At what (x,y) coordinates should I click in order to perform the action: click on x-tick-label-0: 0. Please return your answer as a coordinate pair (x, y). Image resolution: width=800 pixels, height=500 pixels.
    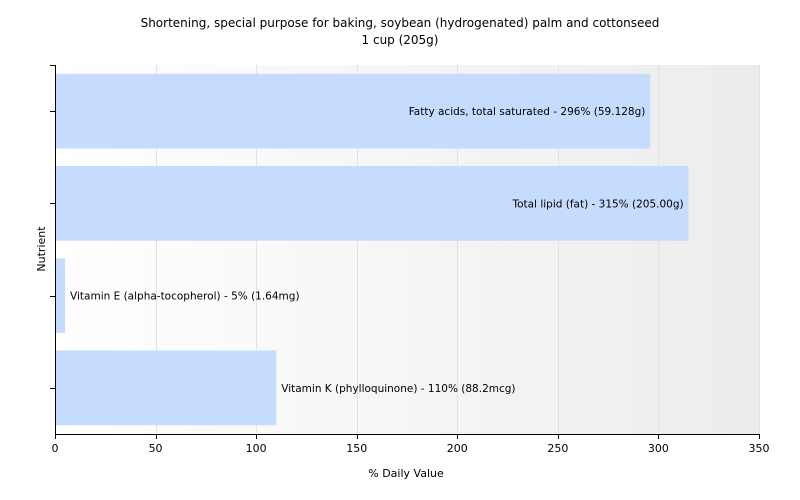
    Looking at the image, I should click on (55, 448).